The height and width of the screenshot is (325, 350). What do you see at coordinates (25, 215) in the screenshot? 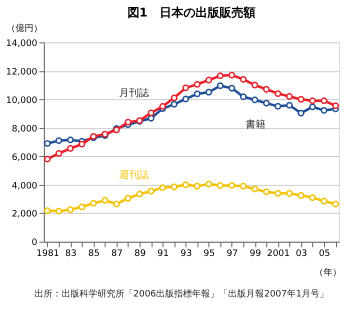
I see `y-tick-label: 2,000` at bounding box center [25, 215].